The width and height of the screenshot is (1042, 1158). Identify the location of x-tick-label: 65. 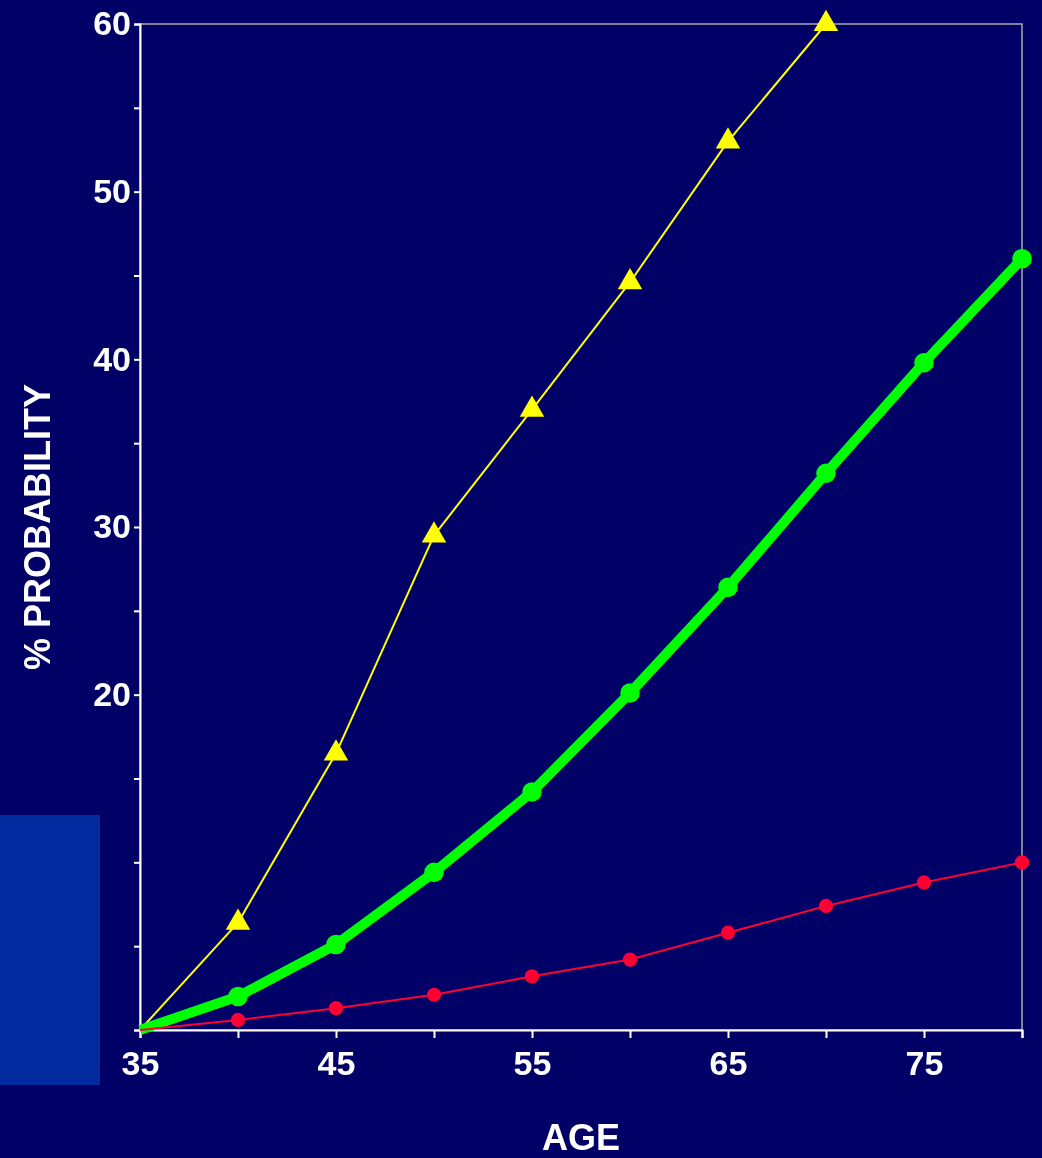
(728, 1063).